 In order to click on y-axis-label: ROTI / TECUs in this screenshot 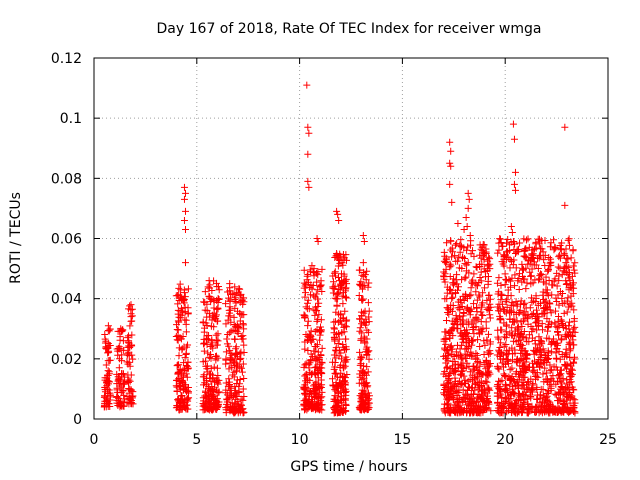, I will do `click(16, 238)`.